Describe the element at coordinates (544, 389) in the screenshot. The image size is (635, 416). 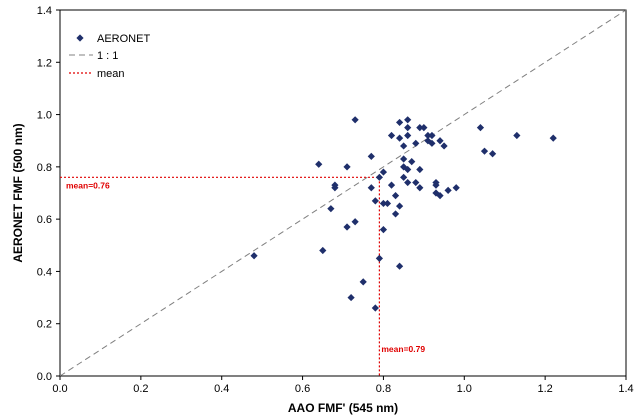
I see `x-tick-label: 1.2` at that location.